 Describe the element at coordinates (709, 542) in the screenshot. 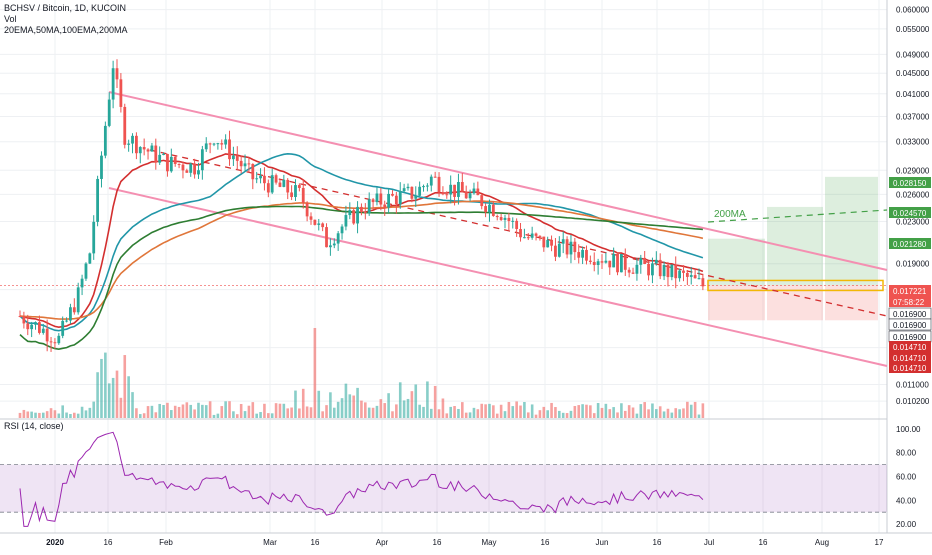

I see `time-tick-label: Jul` at that location.